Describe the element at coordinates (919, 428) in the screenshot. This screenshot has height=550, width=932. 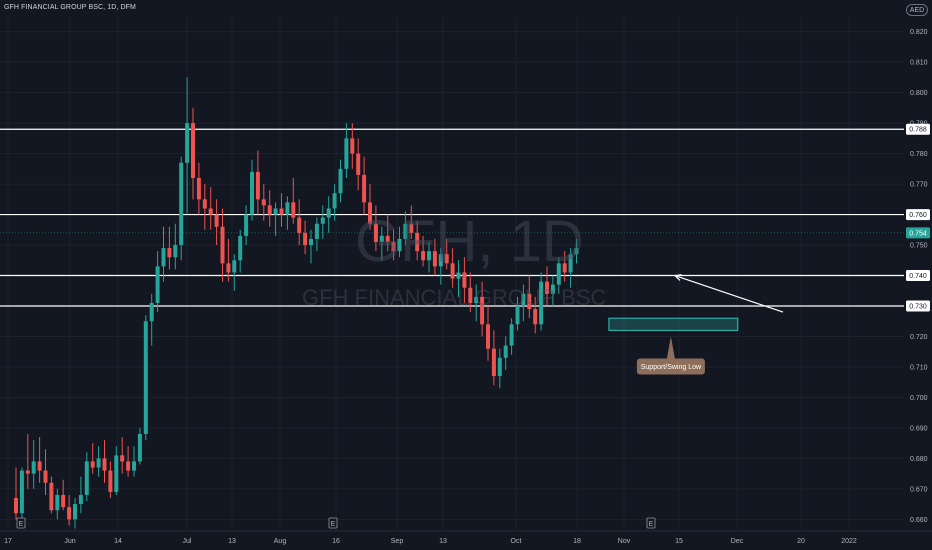
I see `y-tick-label: 0.690` at that location.